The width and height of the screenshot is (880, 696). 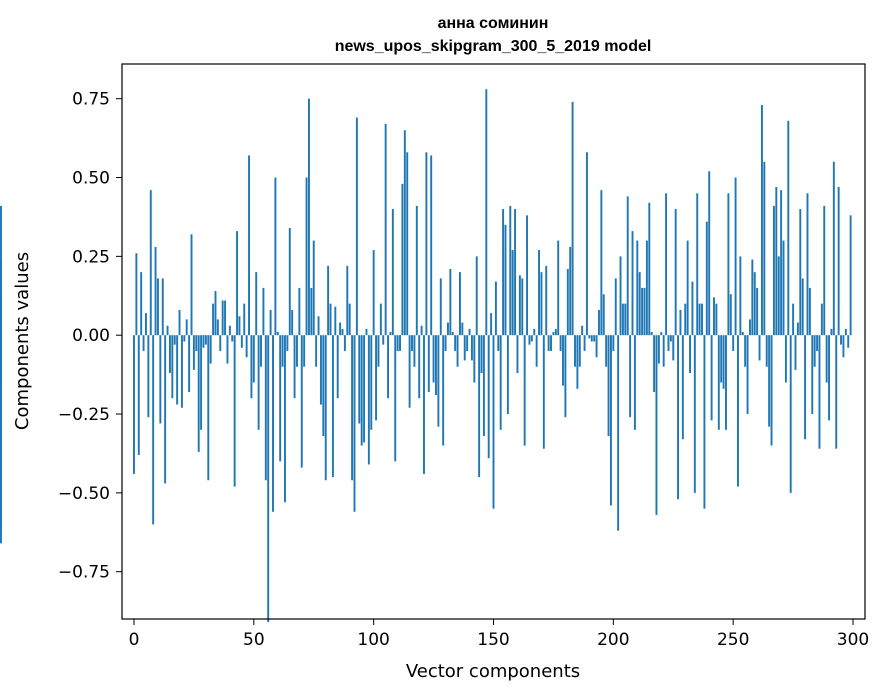 What do you see at coordinates (84, 494) in the screenshot?
I see `y-tick-label: −0.50` at bounding box center [84, 494].